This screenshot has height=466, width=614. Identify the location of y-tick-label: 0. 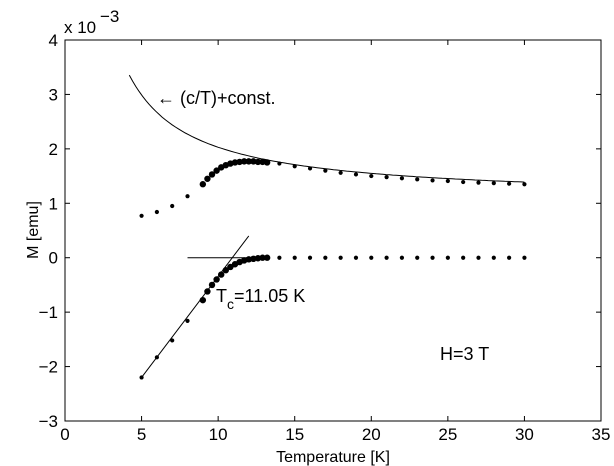
(53, 258).